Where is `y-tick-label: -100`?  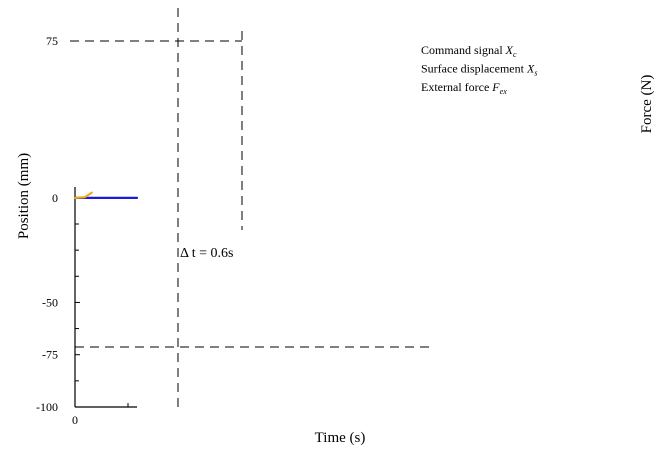
y-tick-label: -100 is located at coordinates (47, 407).